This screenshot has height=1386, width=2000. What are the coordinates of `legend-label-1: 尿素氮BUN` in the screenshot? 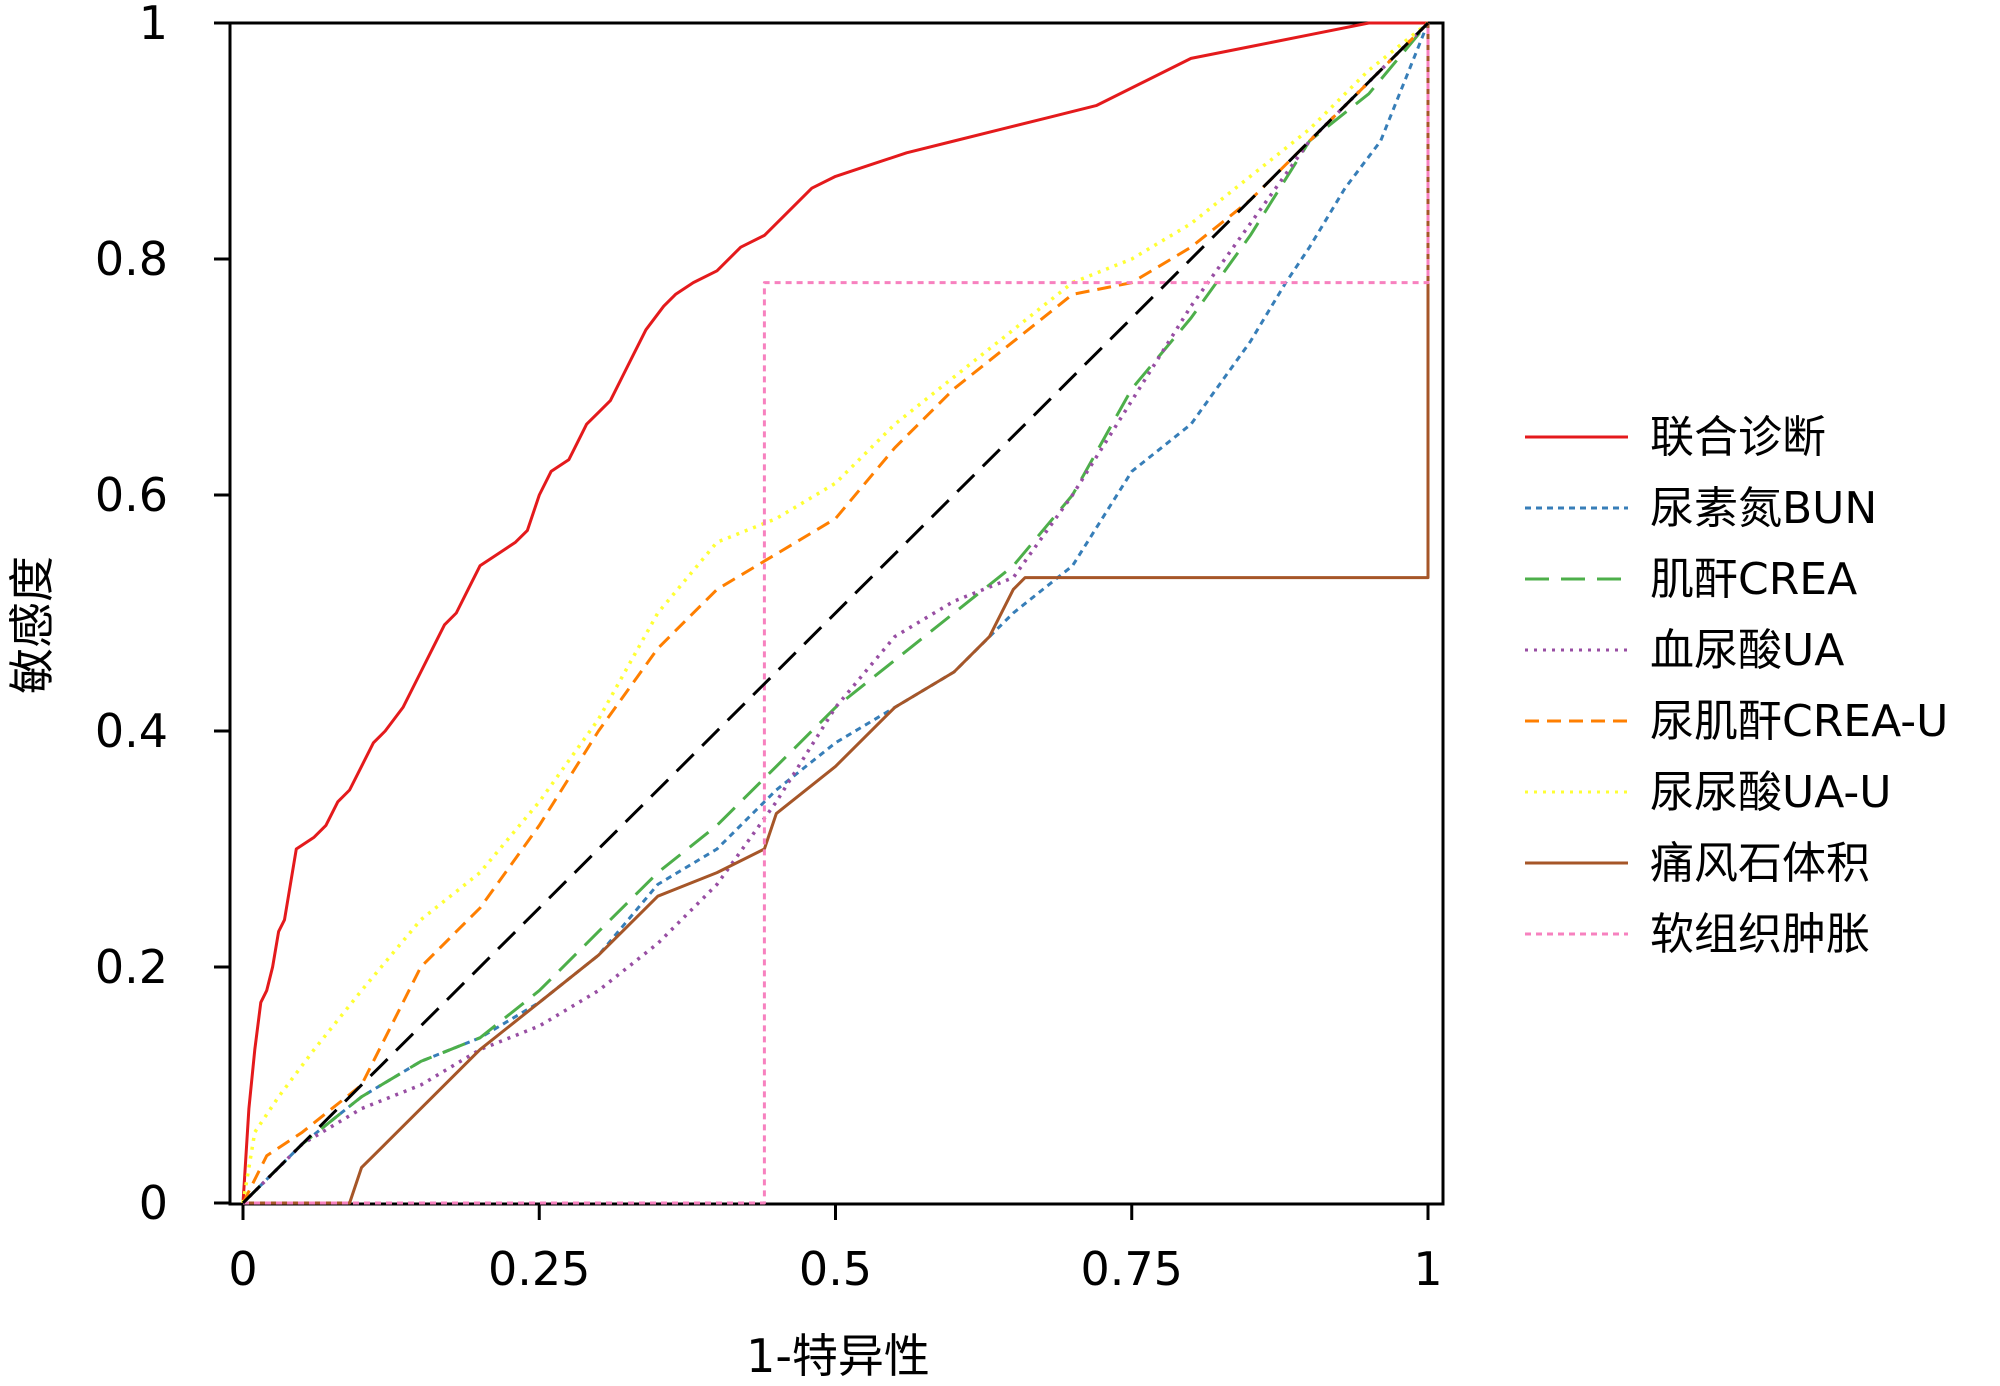 It's located at (1763, 508).